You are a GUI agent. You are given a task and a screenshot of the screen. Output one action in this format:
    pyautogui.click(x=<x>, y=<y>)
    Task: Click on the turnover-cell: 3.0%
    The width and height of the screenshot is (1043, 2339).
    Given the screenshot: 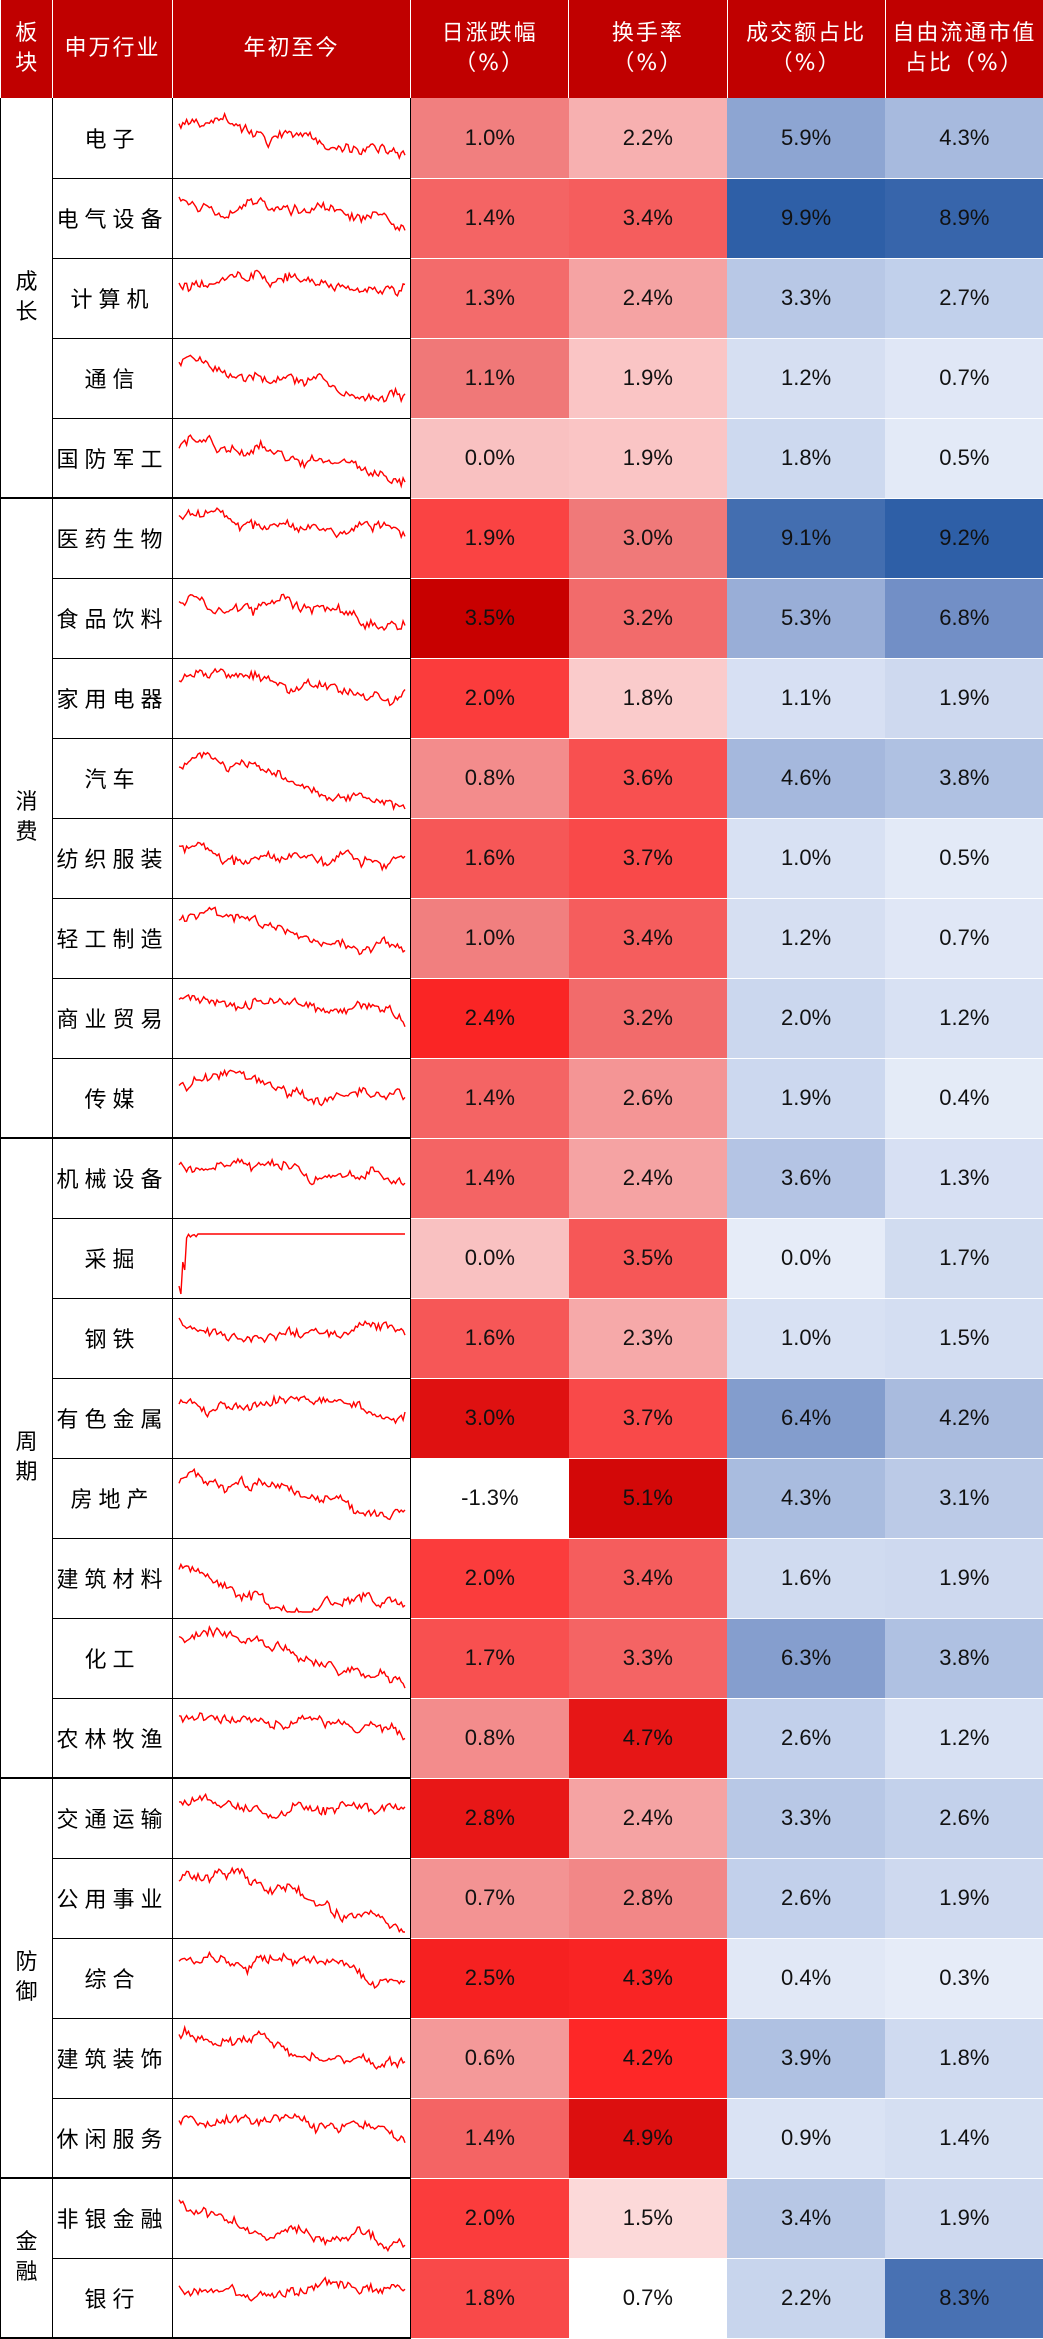 What is the action you would take?
    pyautogui.click(x=647, y=538)
    